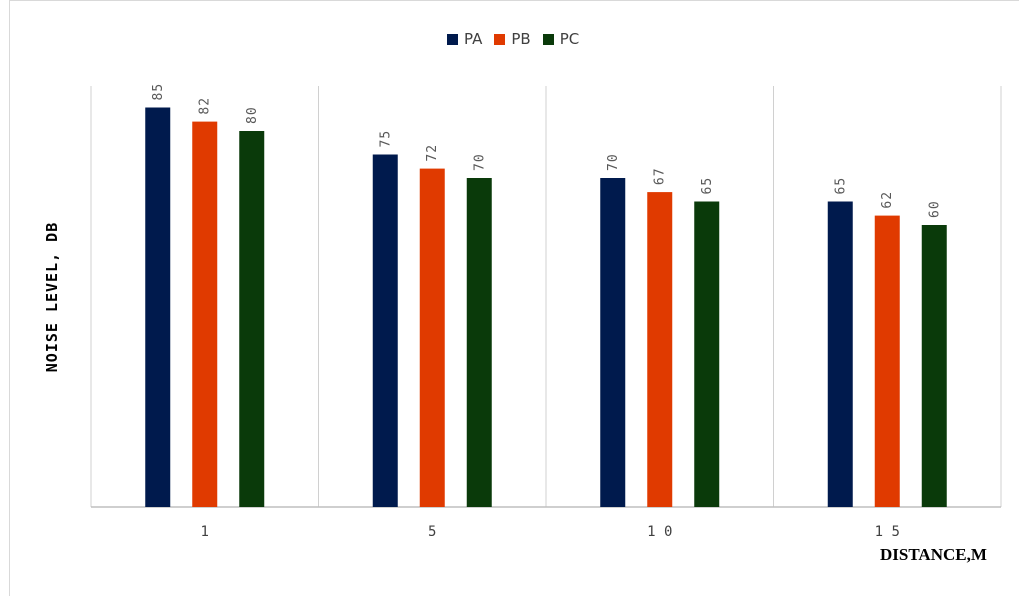  I want to click on legend-label-pc: PC, so click(569, 39).